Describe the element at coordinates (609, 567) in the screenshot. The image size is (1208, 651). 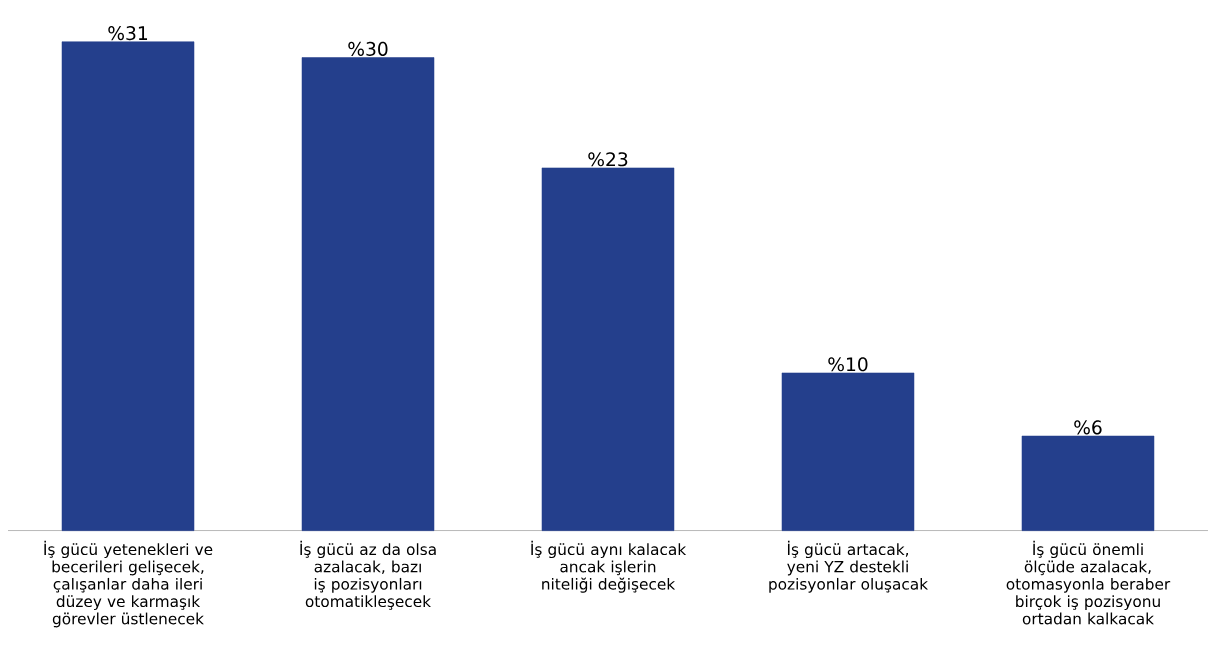
I see `x-tick-label: İş gücü aynı kalacak ancak işlerin niteliği değişecek` at that location.